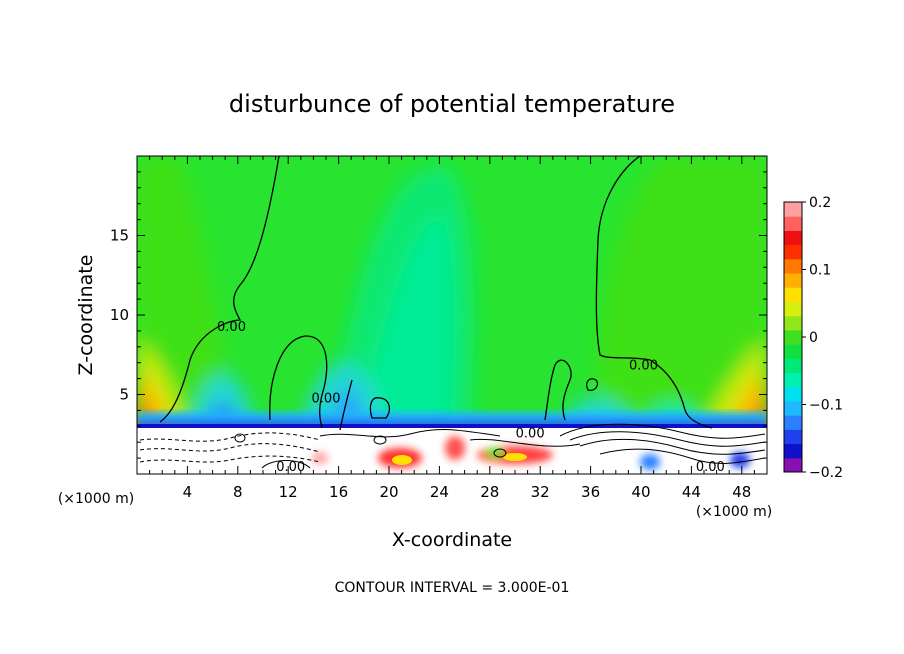 The height and width of the screenshot is (654, 904). Describe the element at coordinates (471, 397) in the screenshot. I see `contour-labels: 0.00 0.00 0.00 0.00 0.00 0.00` at that location.